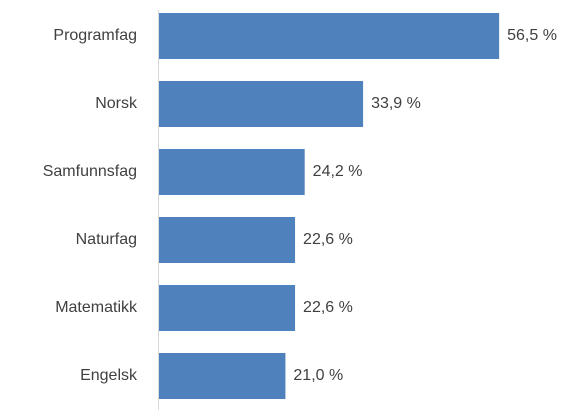  What do you see at coordinates (532, 35) in the screenshot?
I see `data-label: 56,5 %` at bounding box center [532, 35].